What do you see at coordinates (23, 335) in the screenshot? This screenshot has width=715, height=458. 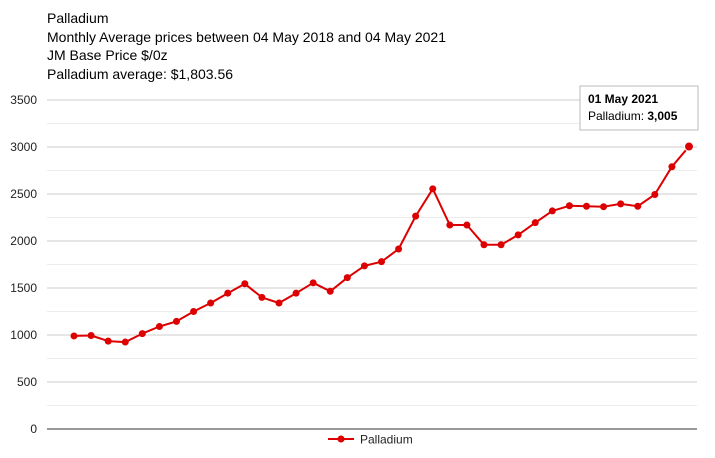 I see `y-tick-label: 1000` at bounding box center [23, 335].